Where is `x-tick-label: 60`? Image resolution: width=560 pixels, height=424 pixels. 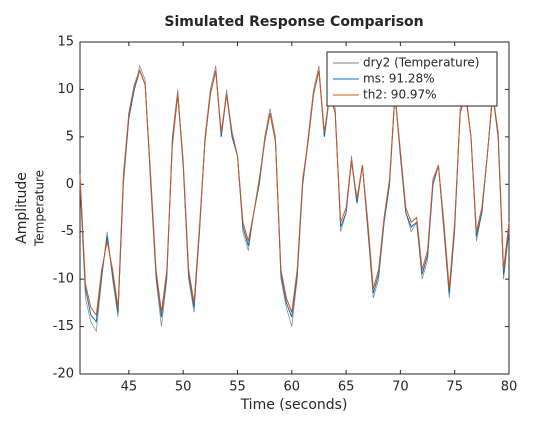 x-tick-label: 60 is located at coordinates (292, 387).